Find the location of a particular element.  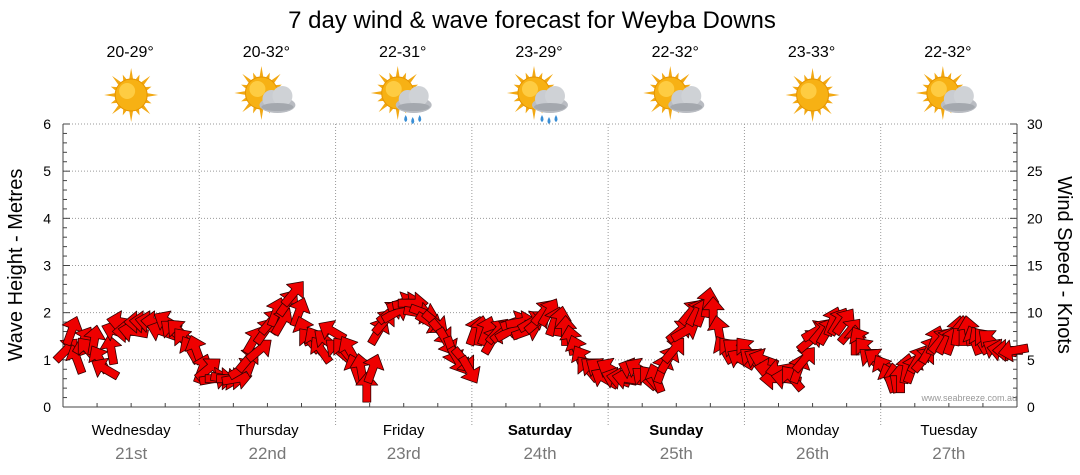

y-axis-left-label: Wave Height - Metres is located at coordinates (16, 265).